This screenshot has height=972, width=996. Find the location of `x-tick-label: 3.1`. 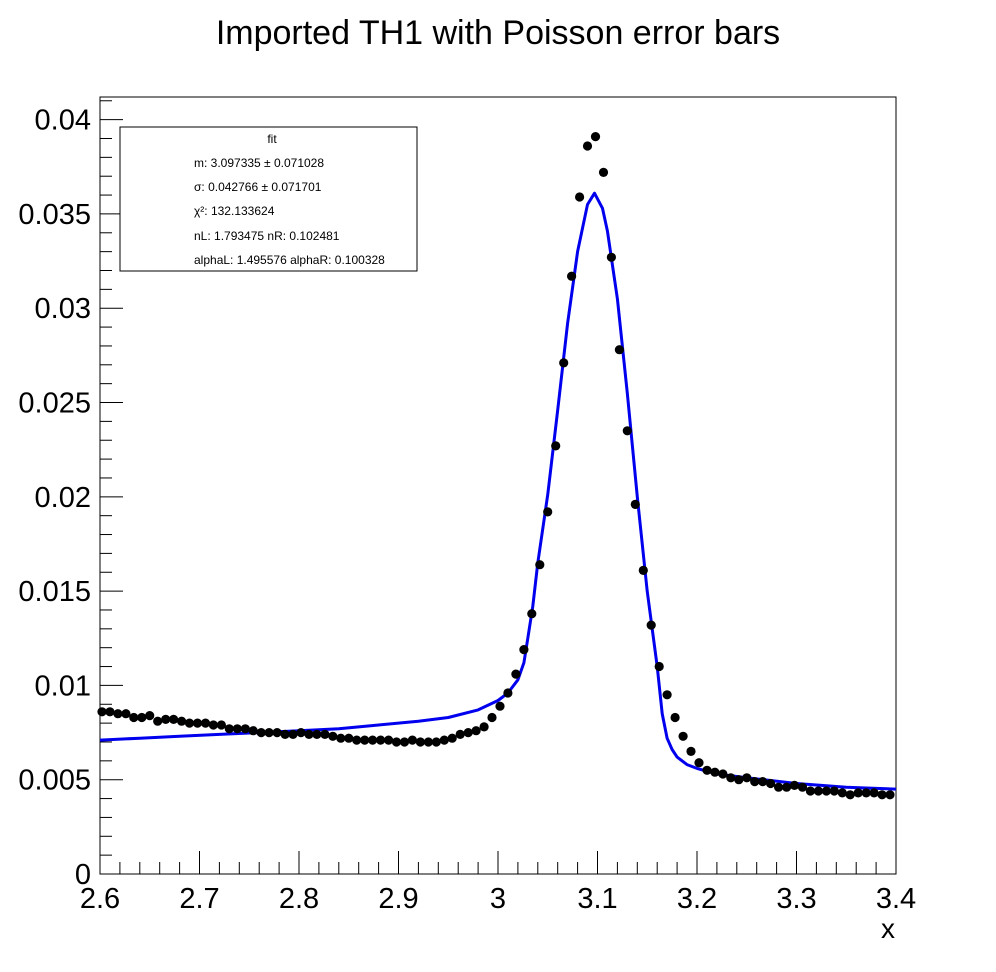

x-tick-label: 3.1 is located at coordinates (597, 899).